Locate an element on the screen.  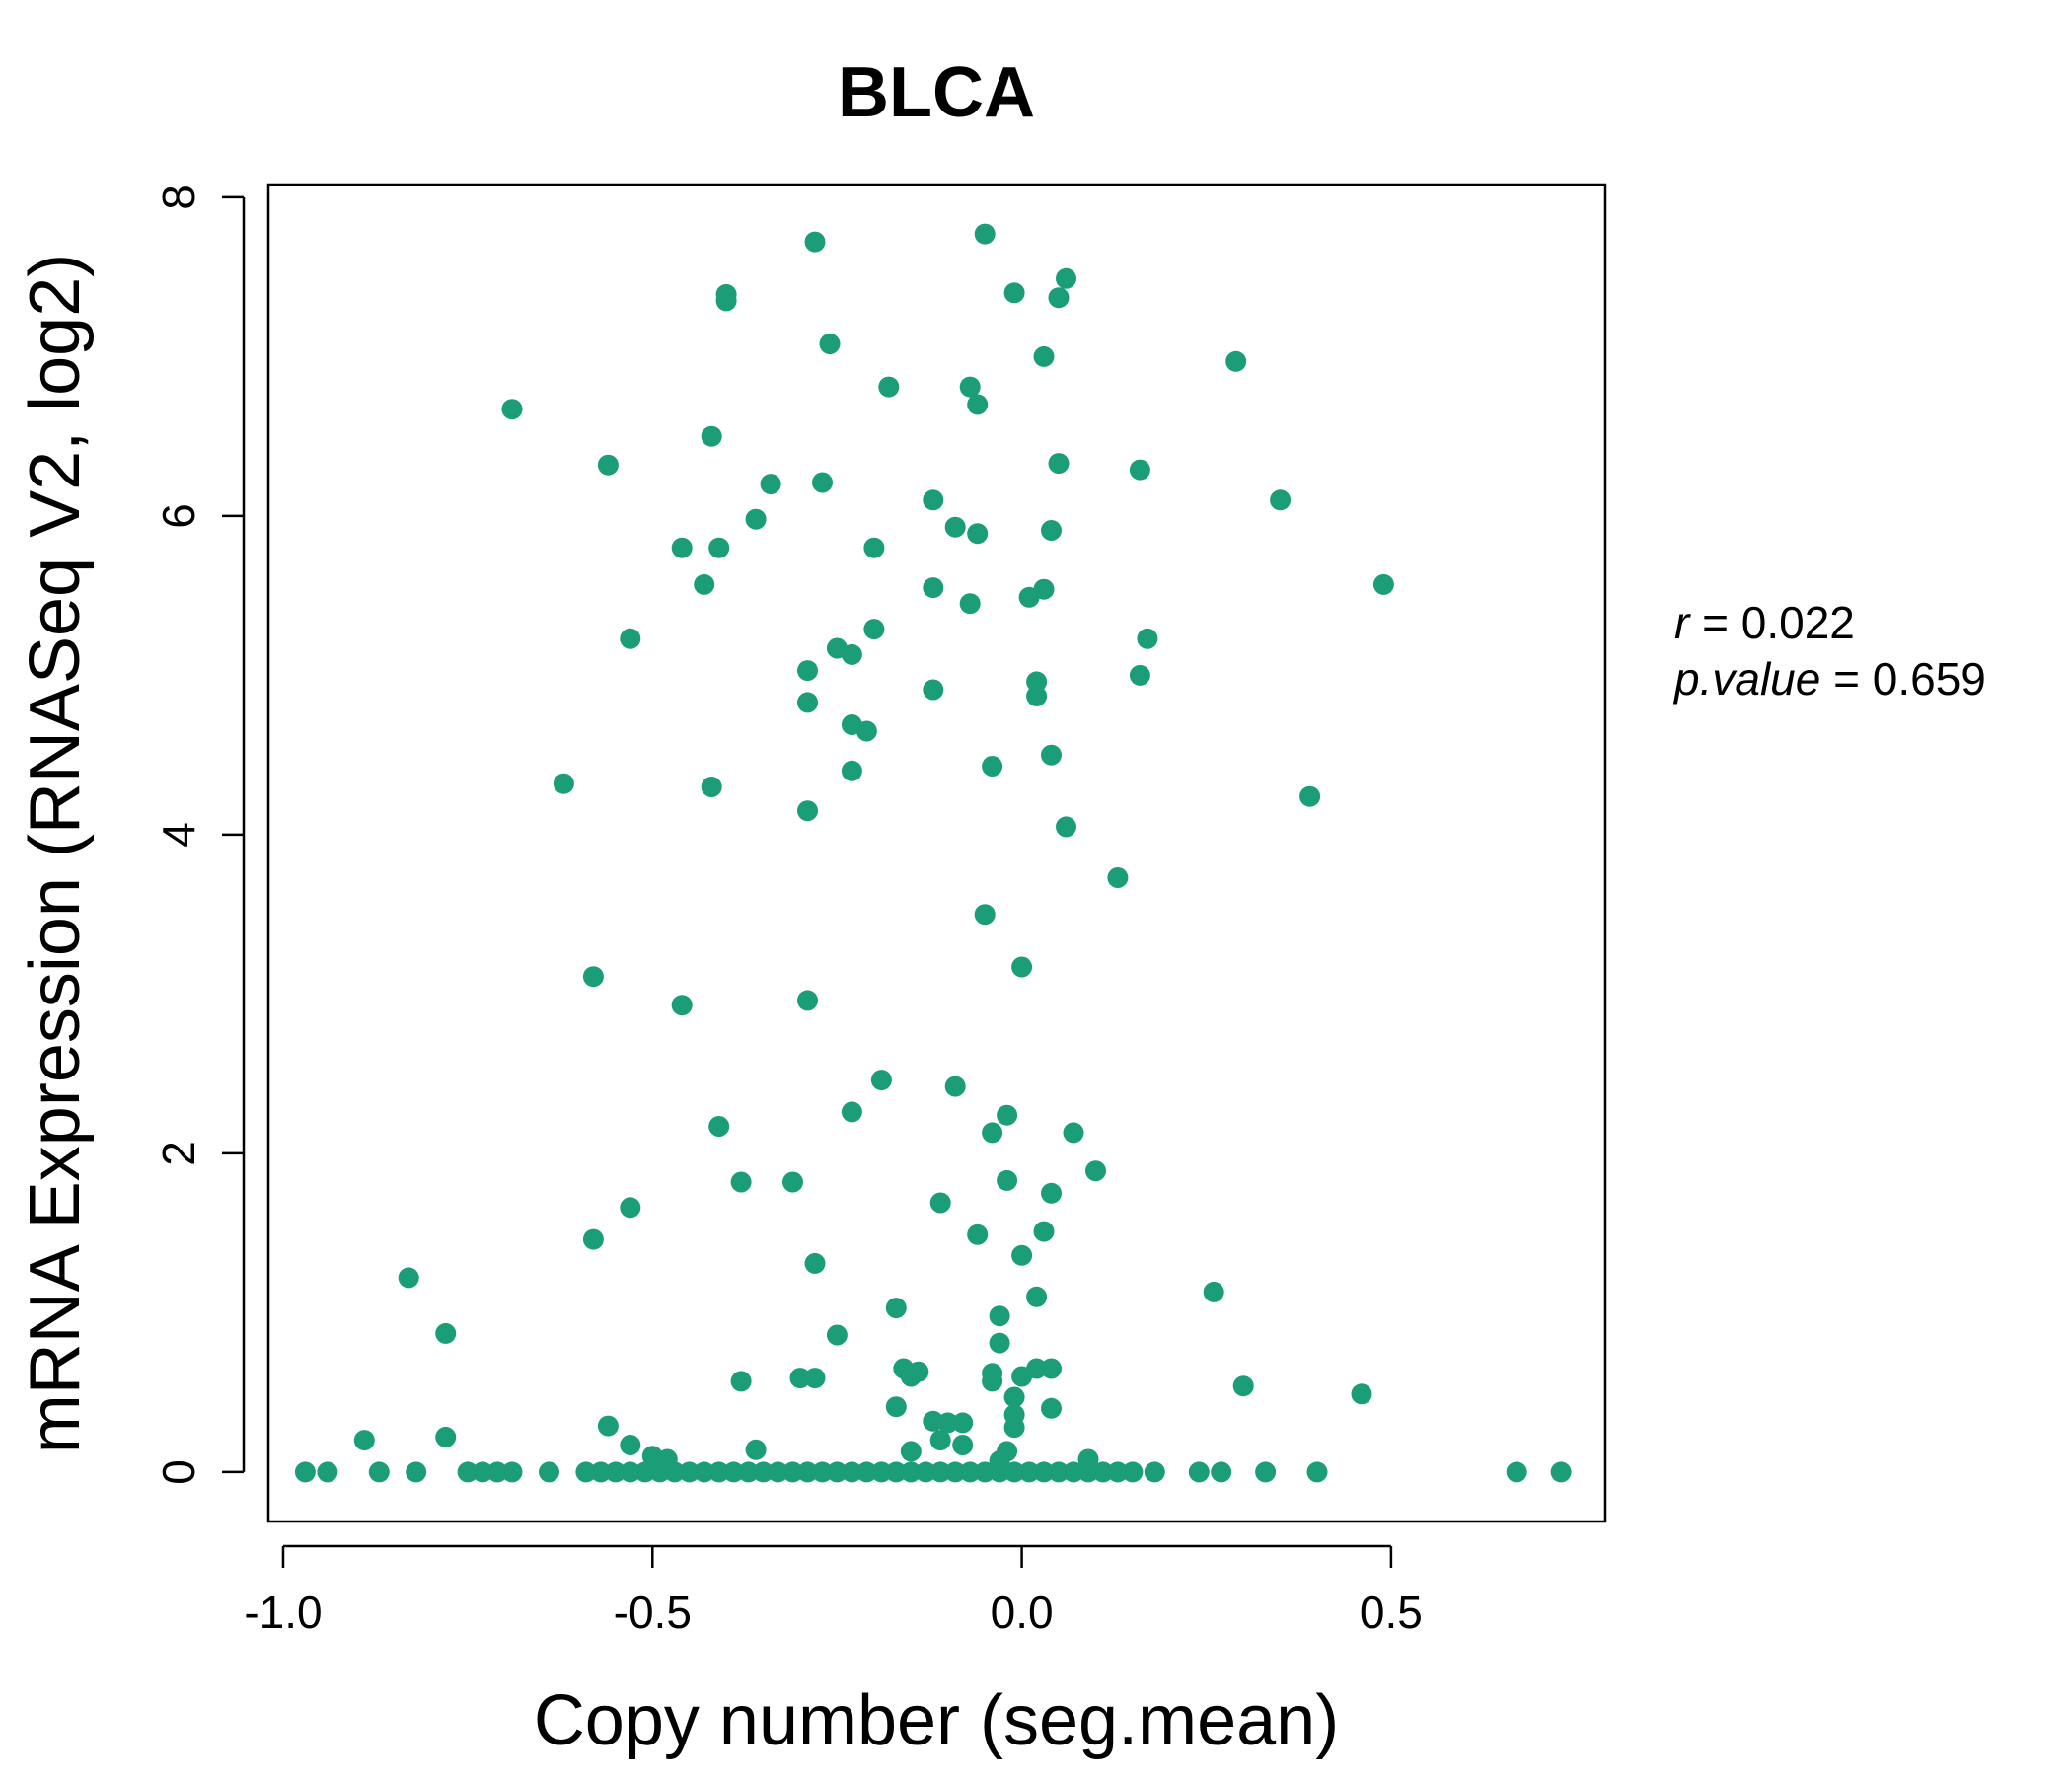
y-tick-label: 0 is located at coordinates (179, 1472).